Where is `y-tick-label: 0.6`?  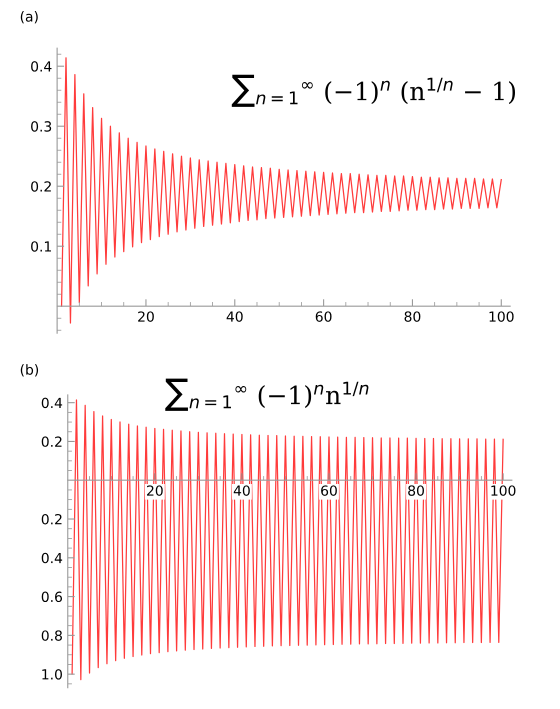
y-tick-label: 0.6 is located at coordinates (52, 597).